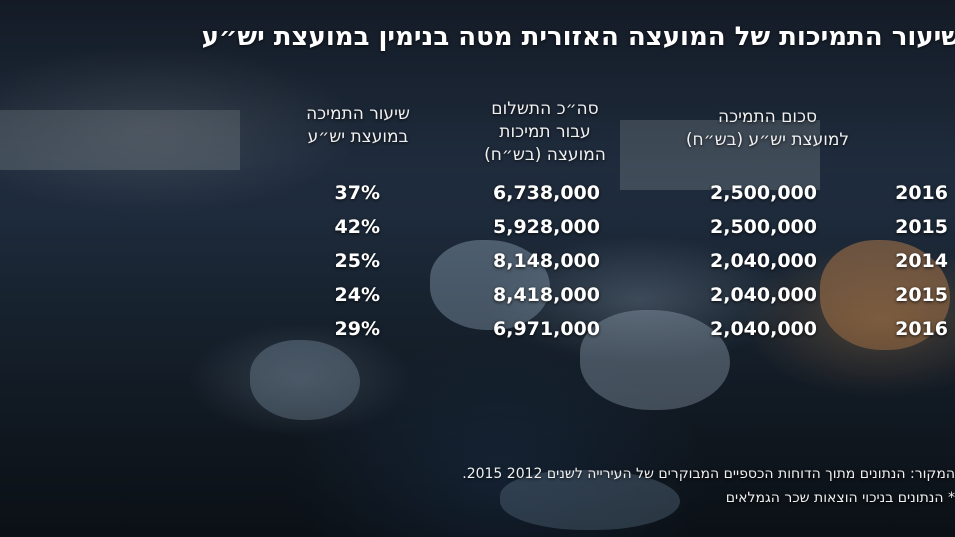  I want to click on share-cell: 24%, so click(357, 295).